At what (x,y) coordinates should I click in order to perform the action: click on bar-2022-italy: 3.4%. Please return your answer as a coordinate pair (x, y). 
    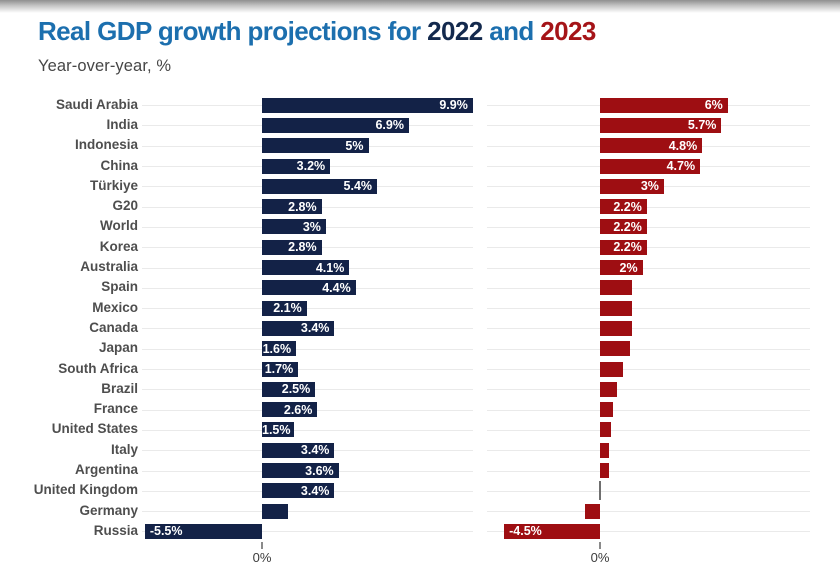
    Looking at the image, I should click on (298, 450).